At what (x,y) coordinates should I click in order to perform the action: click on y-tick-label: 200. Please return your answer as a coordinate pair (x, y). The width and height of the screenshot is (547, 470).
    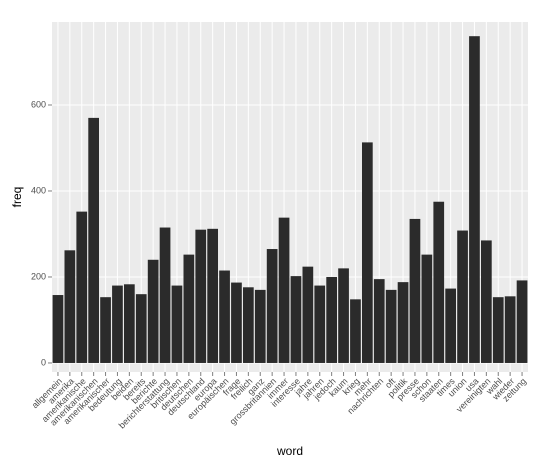
    Looking at the image, I should click on (38, 276).